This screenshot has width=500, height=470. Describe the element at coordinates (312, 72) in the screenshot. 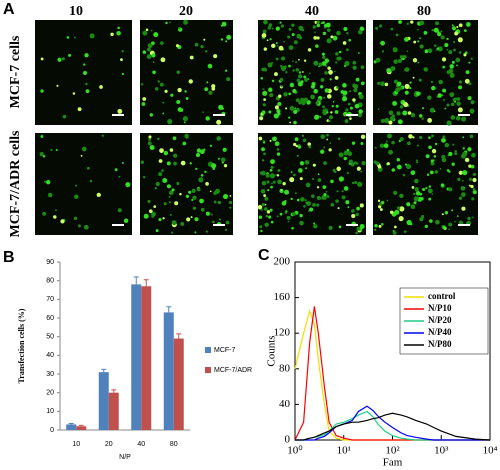

I see `micrograph-bg` at that location.